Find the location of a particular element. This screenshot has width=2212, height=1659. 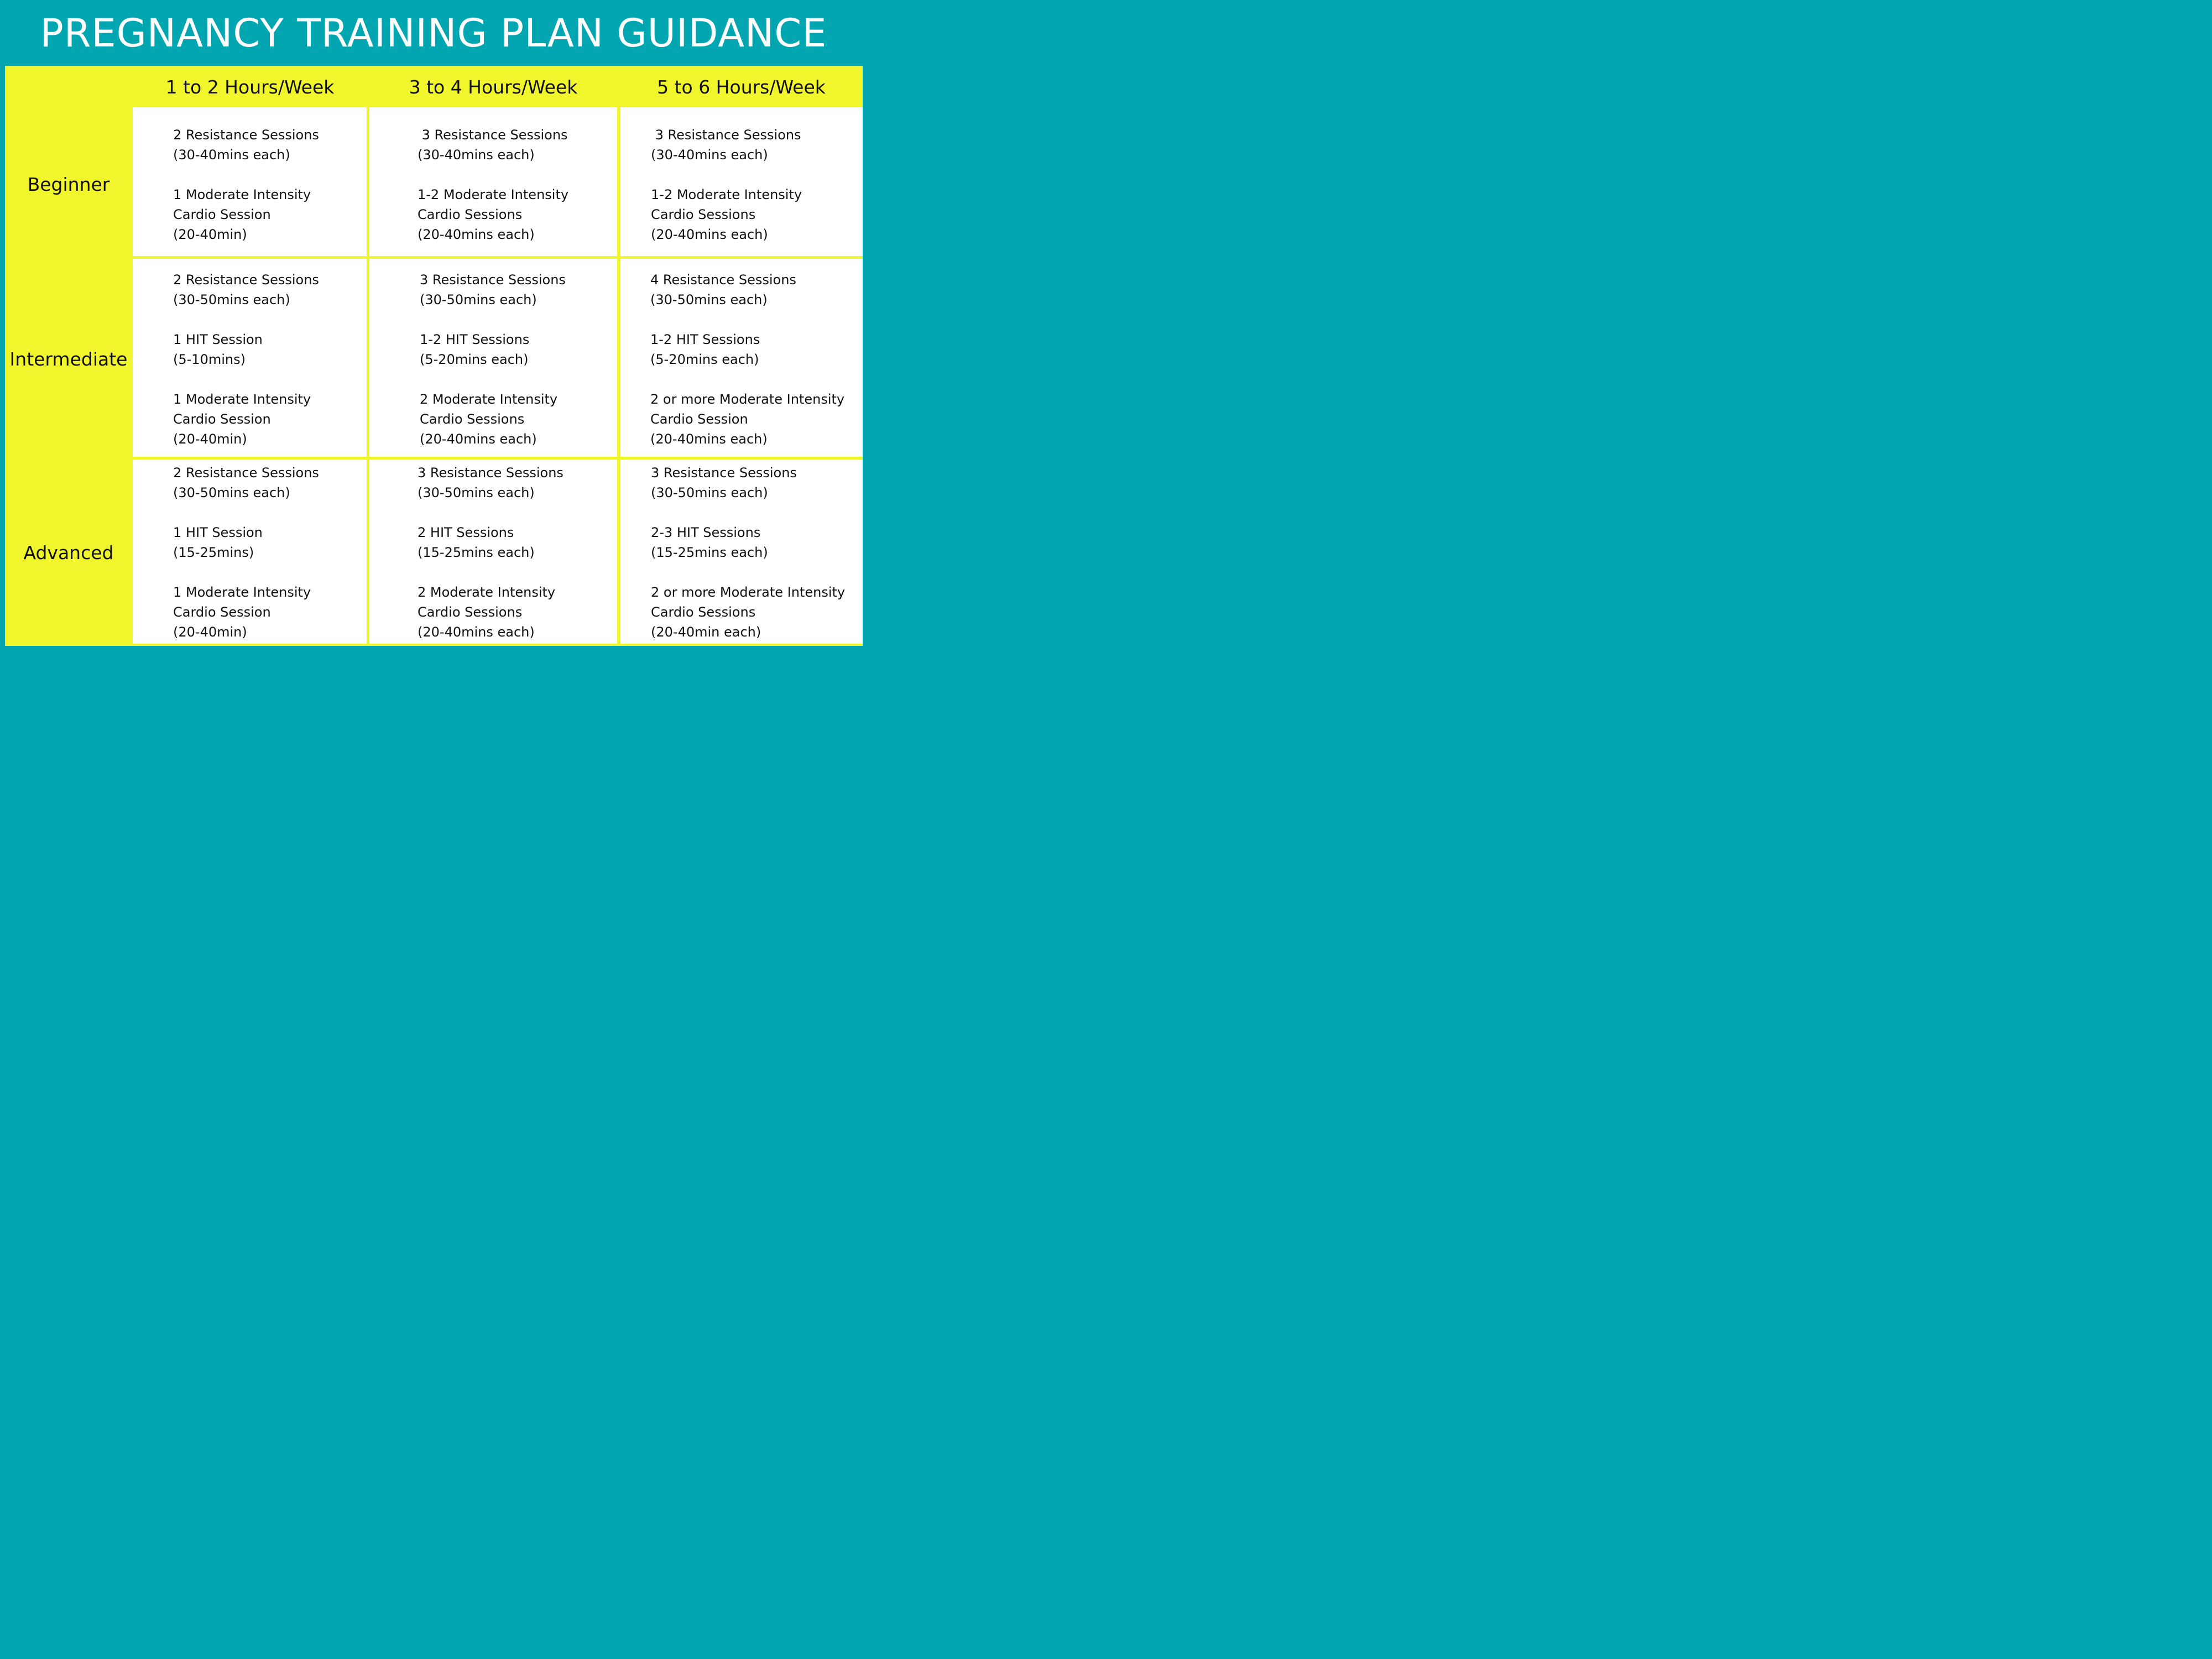

row-label-intermediate: Intermediate is located at coordinates (69, 359).